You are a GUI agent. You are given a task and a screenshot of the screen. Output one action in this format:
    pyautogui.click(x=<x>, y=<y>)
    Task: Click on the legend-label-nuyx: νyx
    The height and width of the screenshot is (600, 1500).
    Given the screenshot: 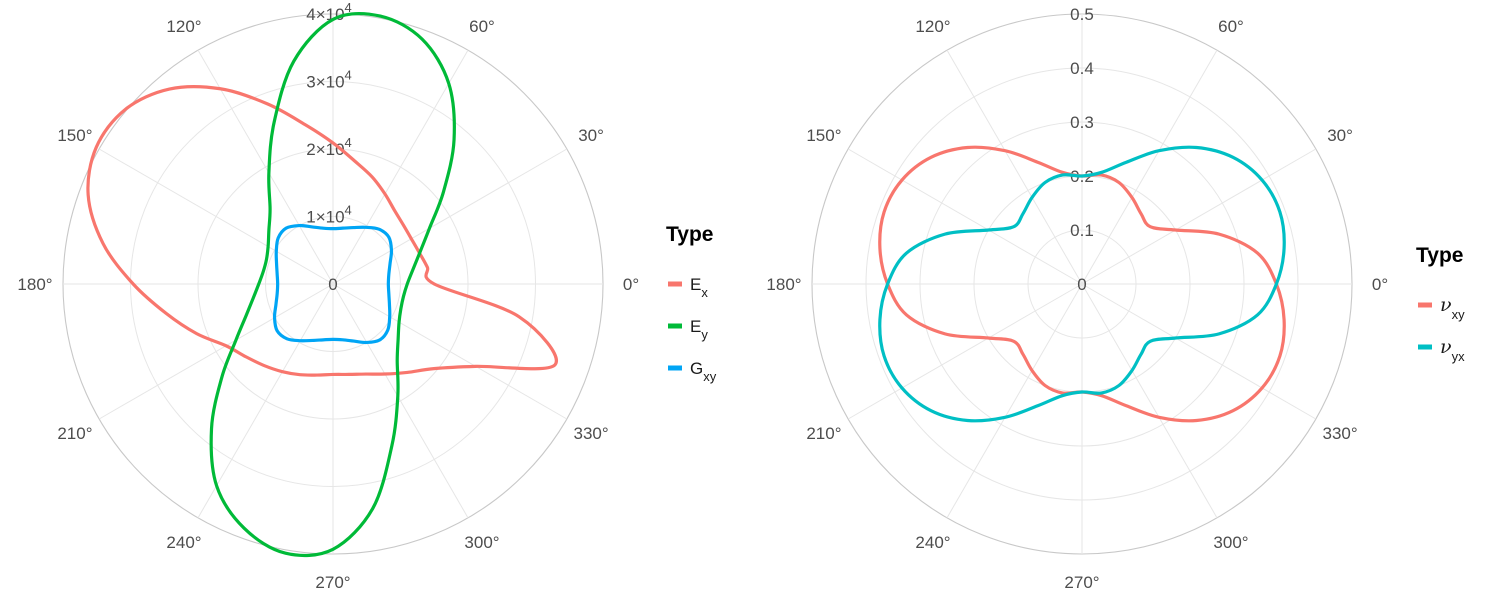 What is the action you would take?
    pyautogui.click(x=1452, y=350)
    